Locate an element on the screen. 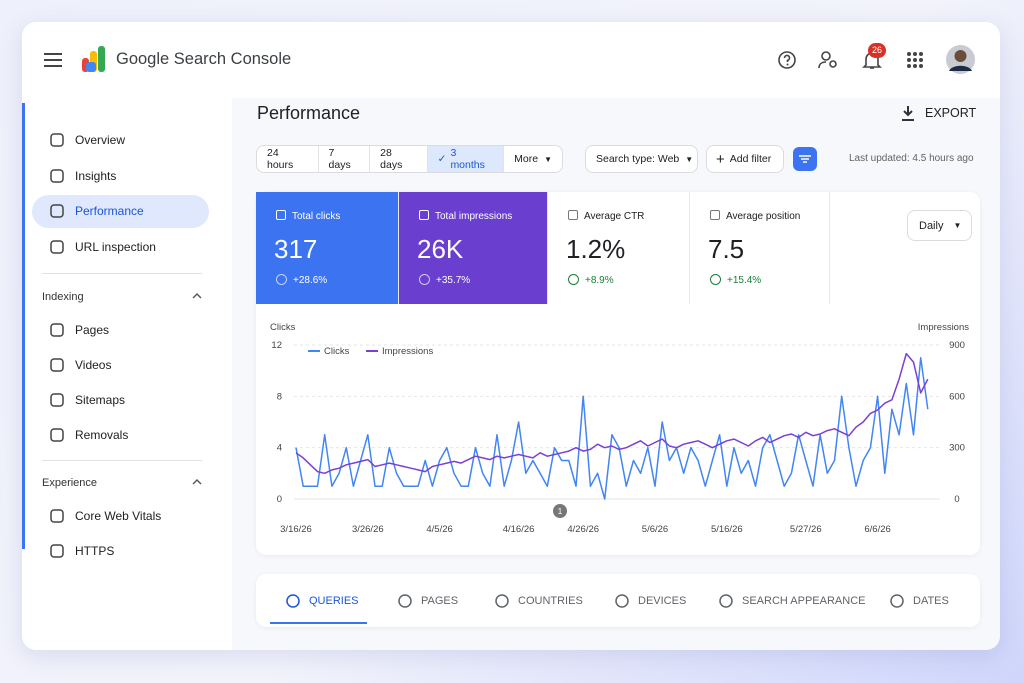  tab-indicator is located at coordinates (318, 623).